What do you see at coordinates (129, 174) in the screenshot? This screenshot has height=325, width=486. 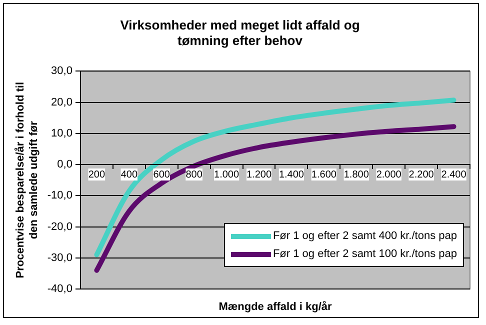 I see `x-tick-label: 400` at bounding box center [129, 174].